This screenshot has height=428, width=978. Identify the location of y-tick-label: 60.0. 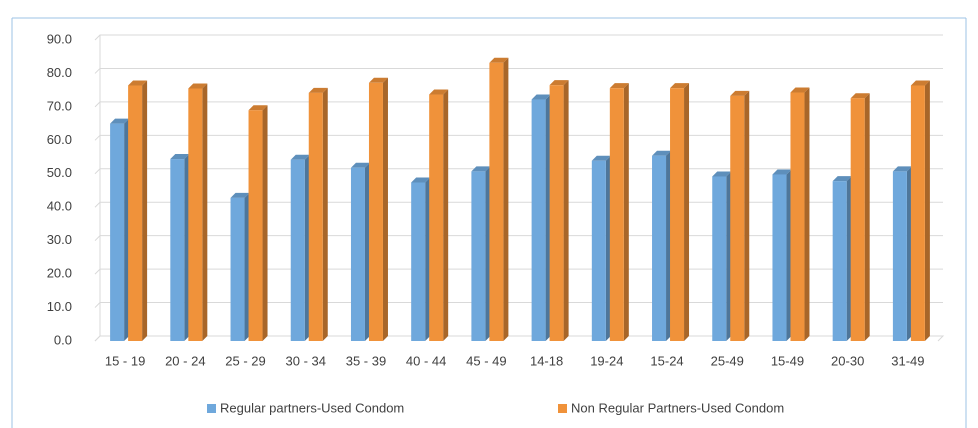
(59, 139).